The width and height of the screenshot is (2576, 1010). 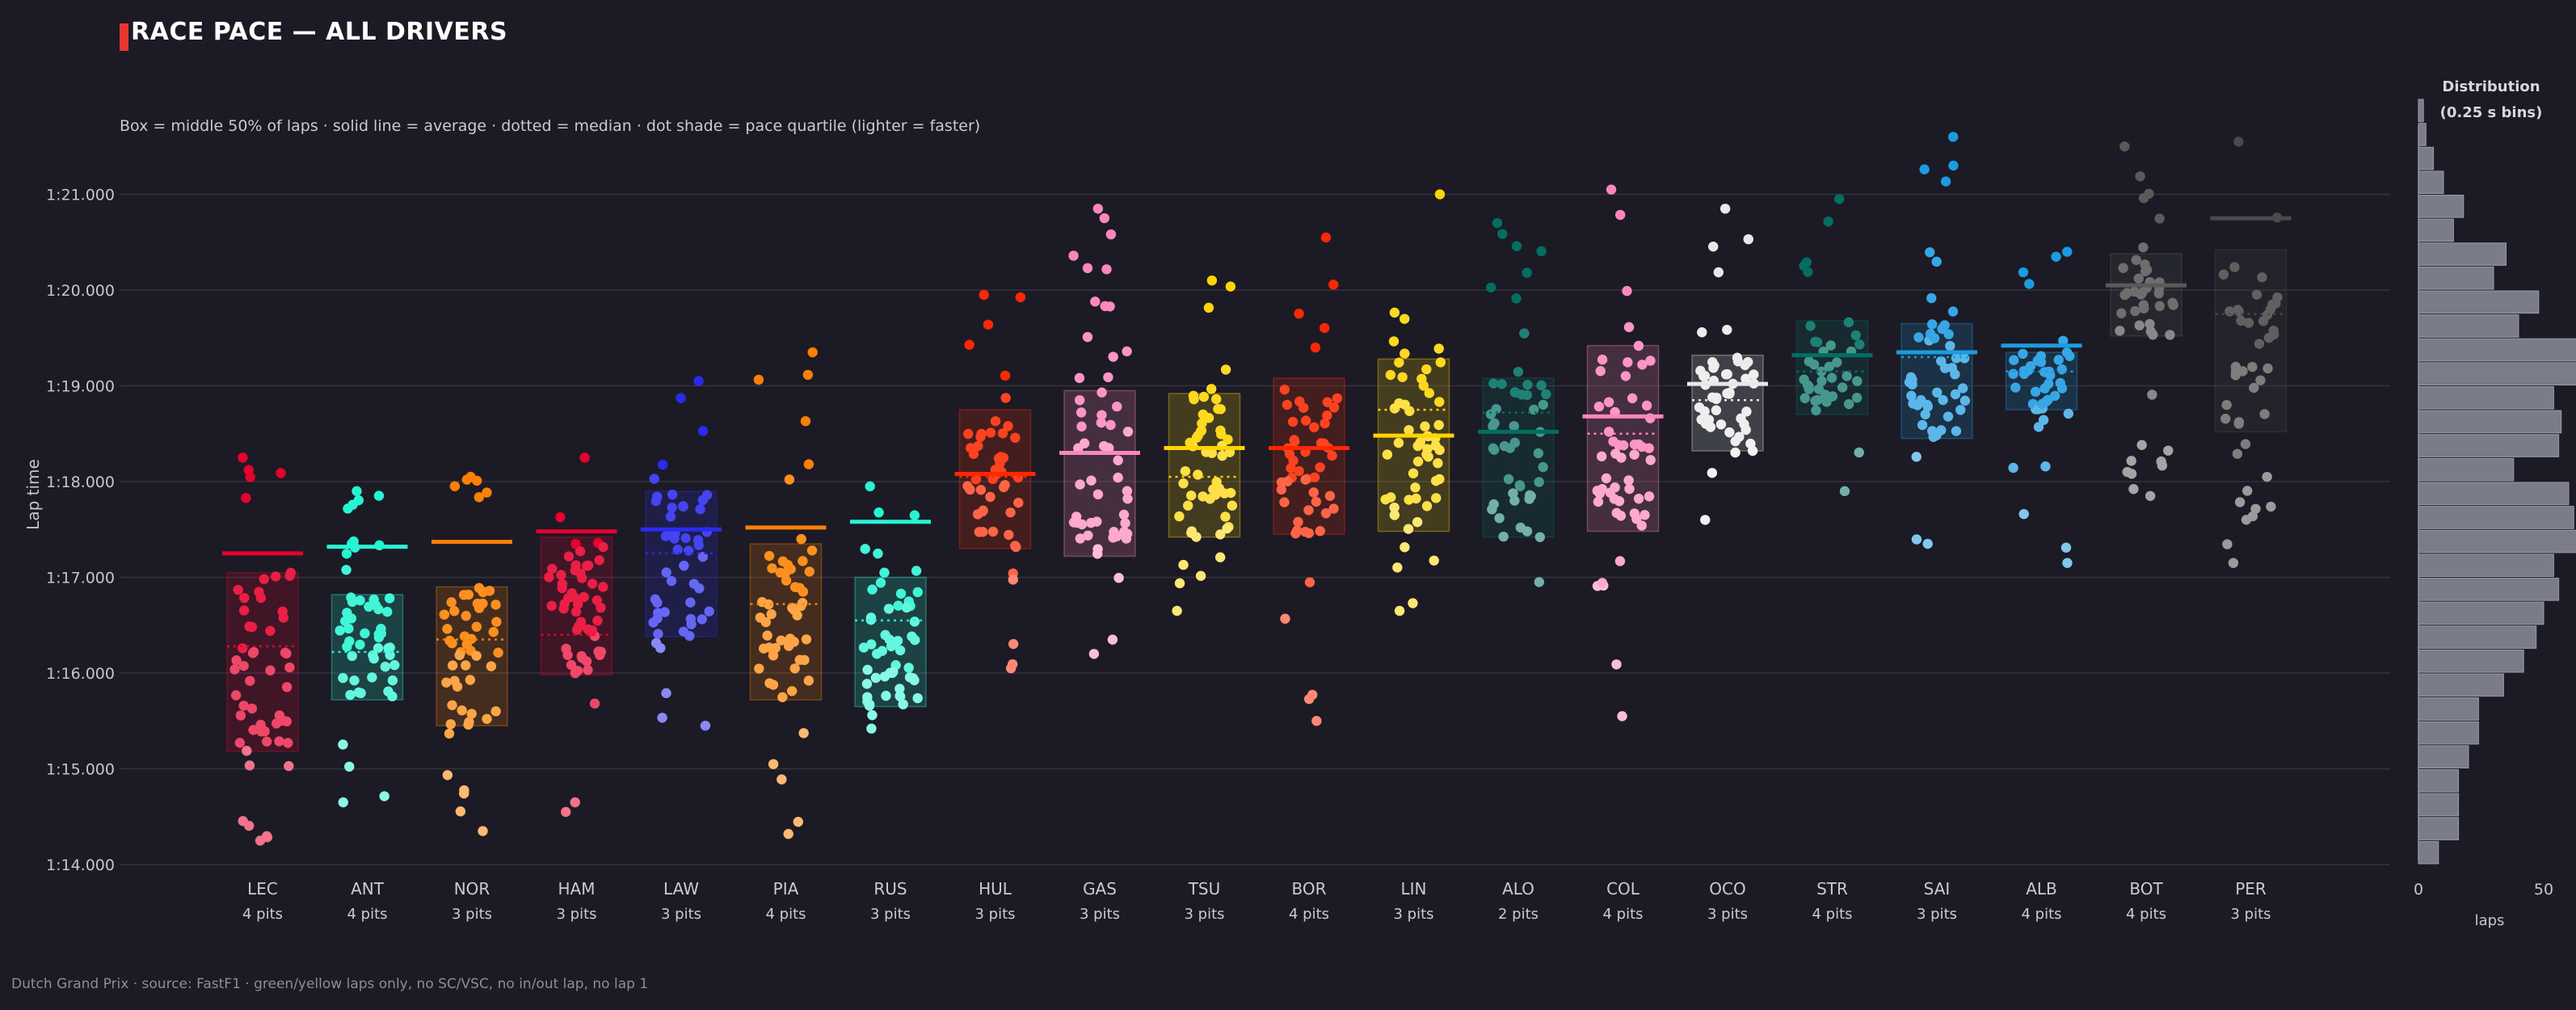 What do you see at coordinates (786, 888) in the screenshot?
I see `driver-code-label: PIA` at bounding box center [786, 888].